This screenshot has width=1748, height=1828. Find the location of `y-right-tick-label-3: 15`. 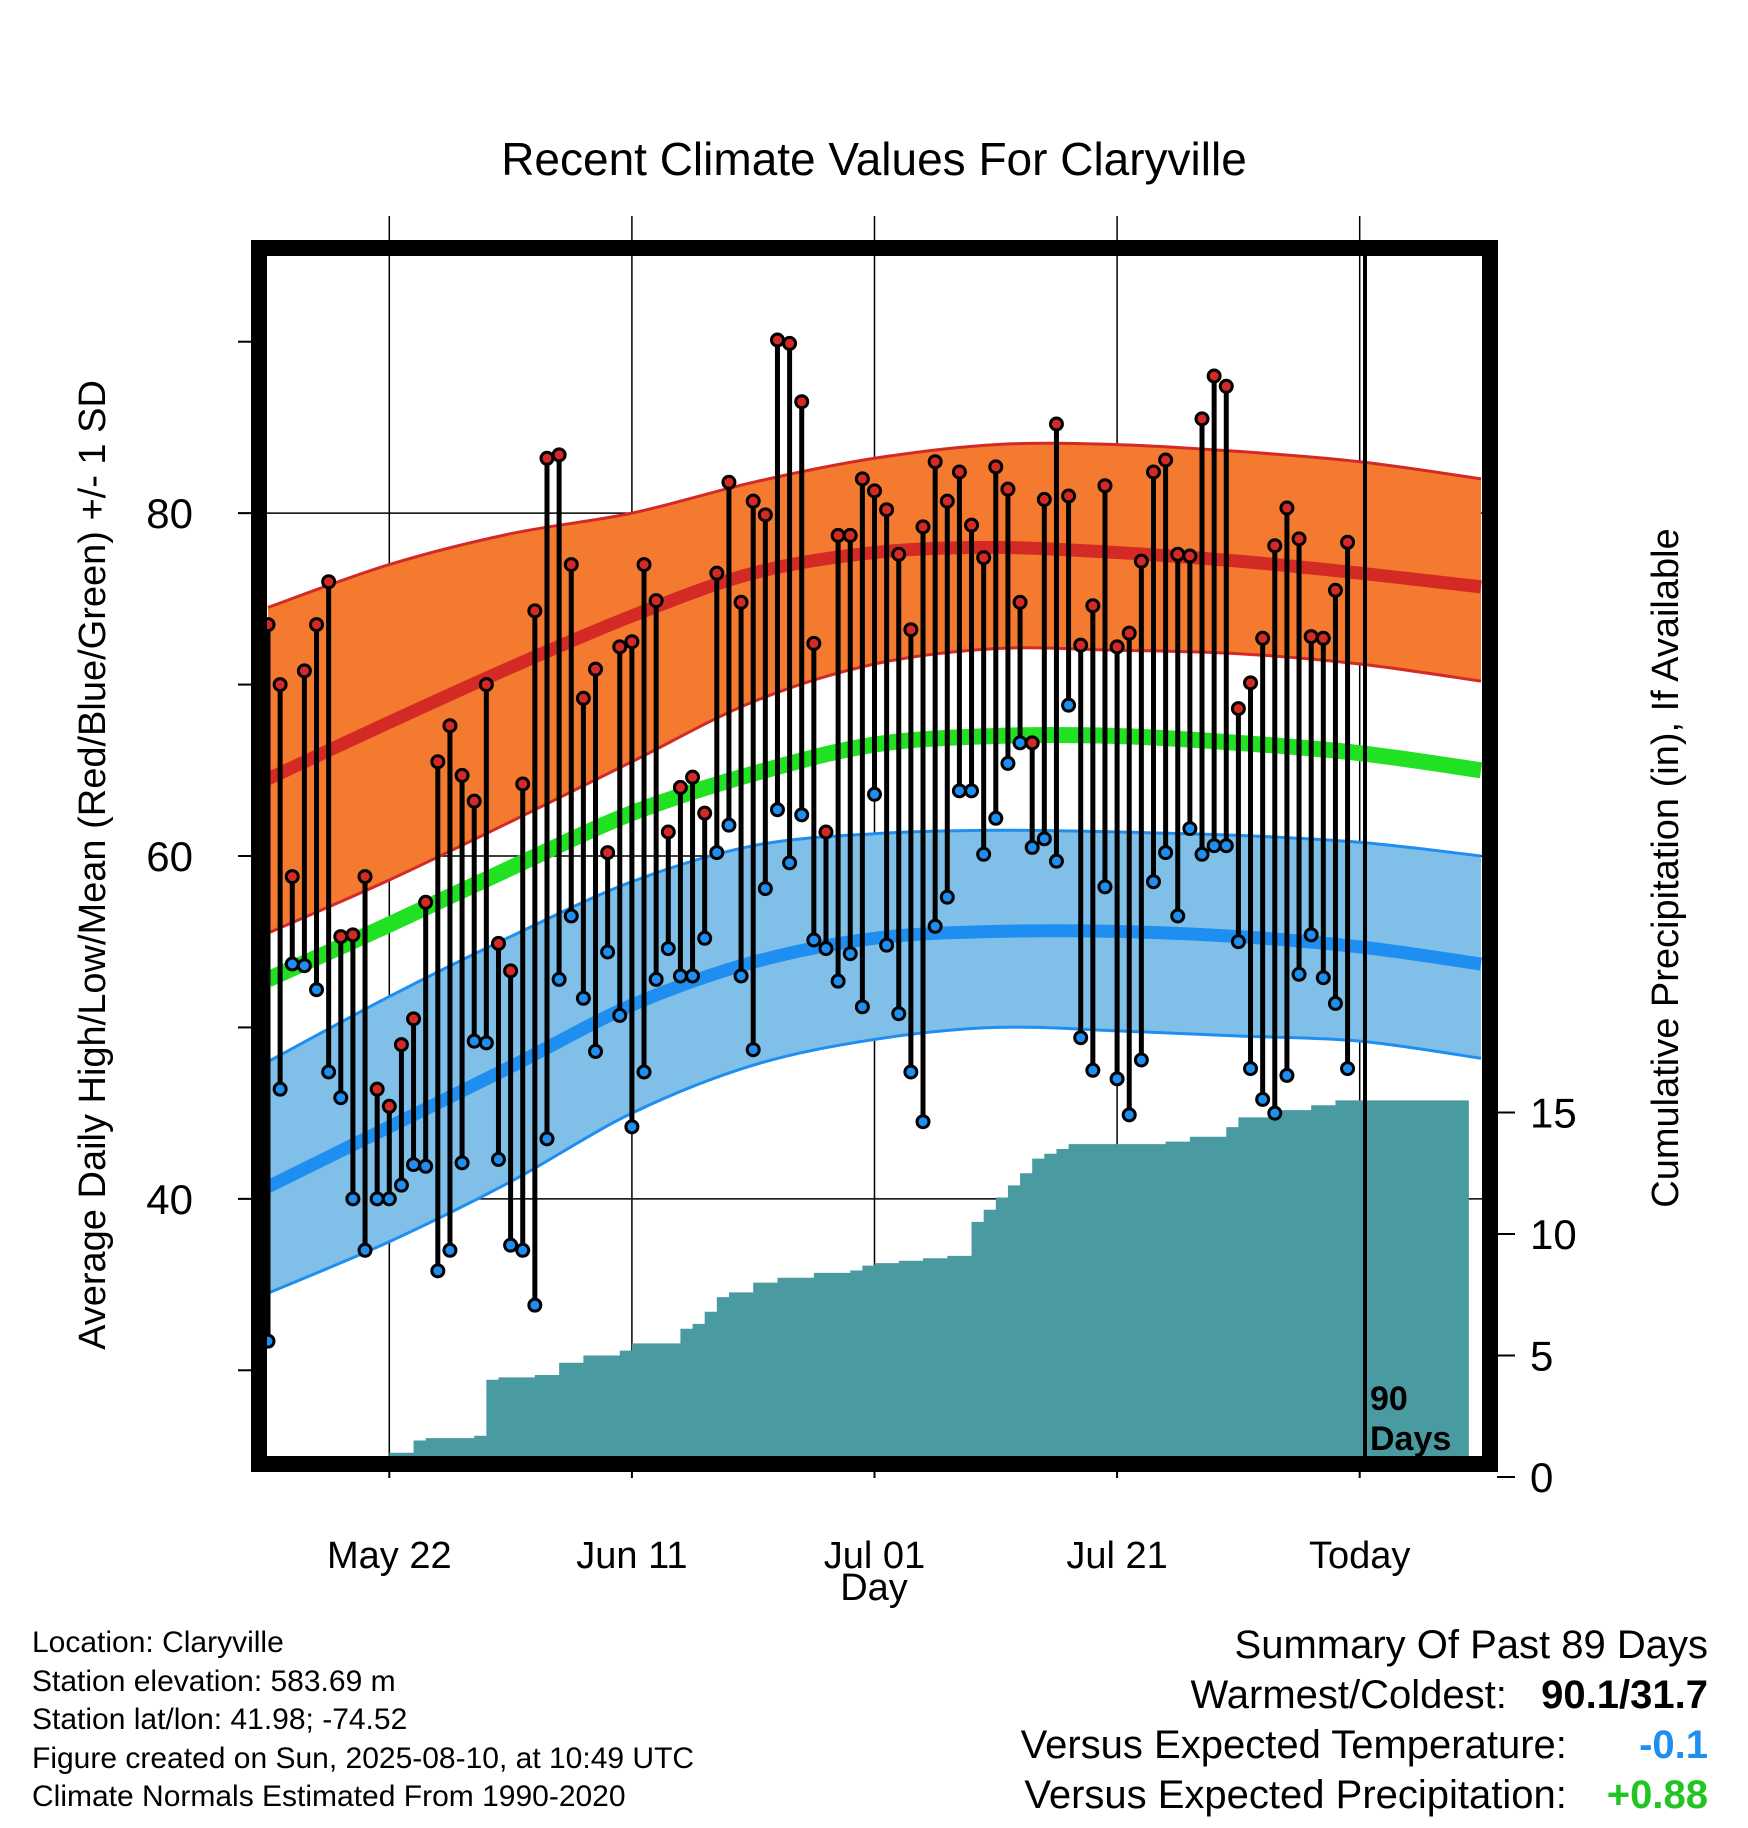

y-right-tick-label-3: 15 is located at coordinates (1553, 1113).